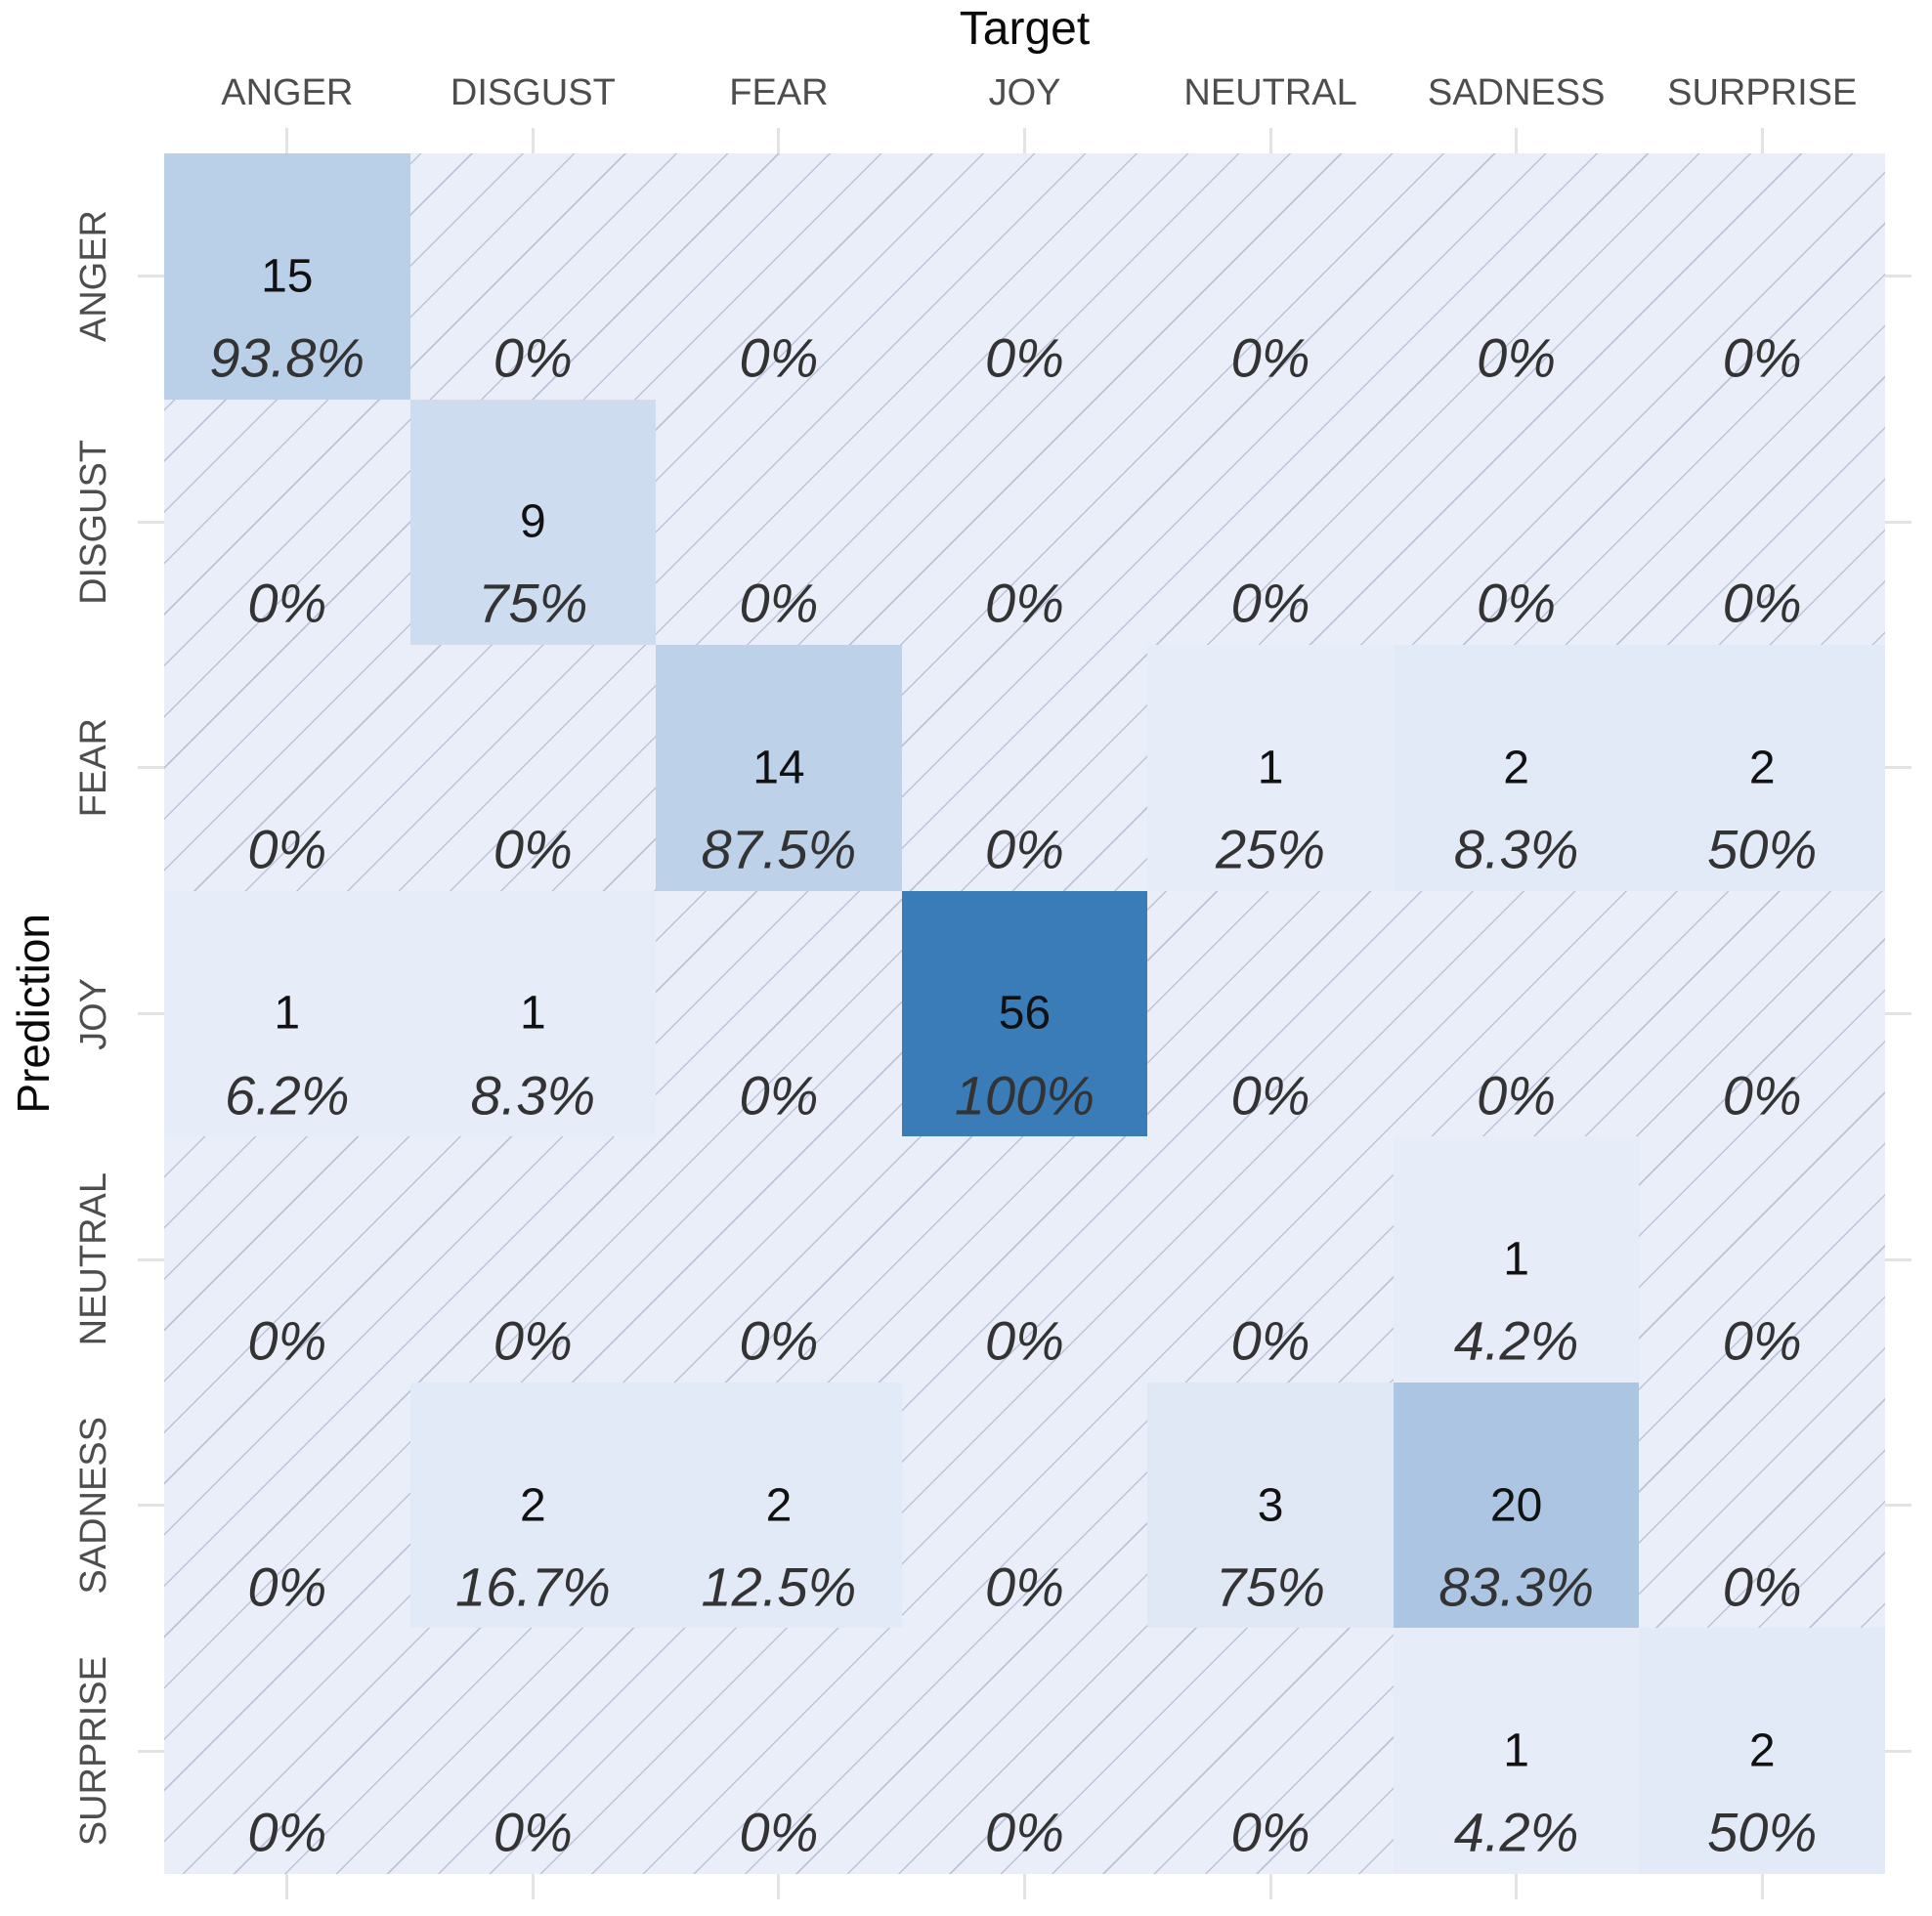 The image size is (1932, 1916). Describe the element at coordinates (779, 1259) in the screenshot. I see `cell-neutral-fear: 0%` at that location.